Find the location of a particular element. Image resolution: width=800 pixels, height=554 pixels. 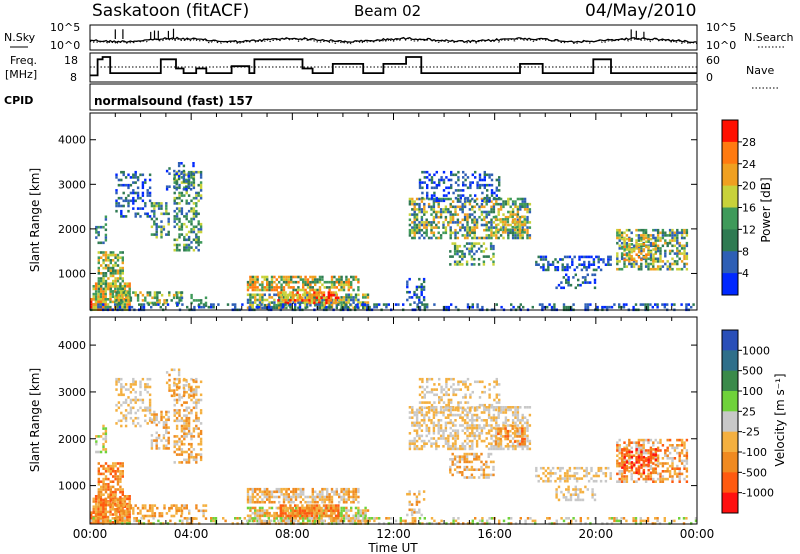

station-title: Saskatoon (fitACF) is located at coordinates (170, 11).